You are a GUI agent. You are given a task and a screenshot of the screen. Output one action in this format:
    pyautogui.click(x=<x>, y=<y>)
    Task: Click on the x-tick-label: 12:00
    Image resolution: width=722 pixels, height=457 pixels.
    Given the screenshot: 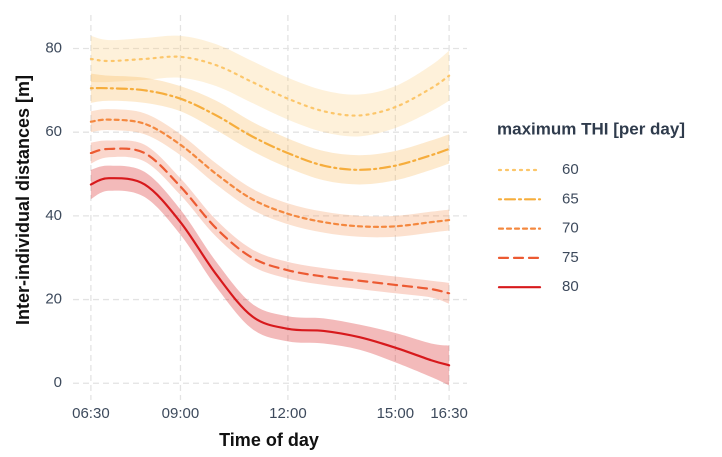 What is the action you would take?
    pyautogui.click(x=288, y=413)
    